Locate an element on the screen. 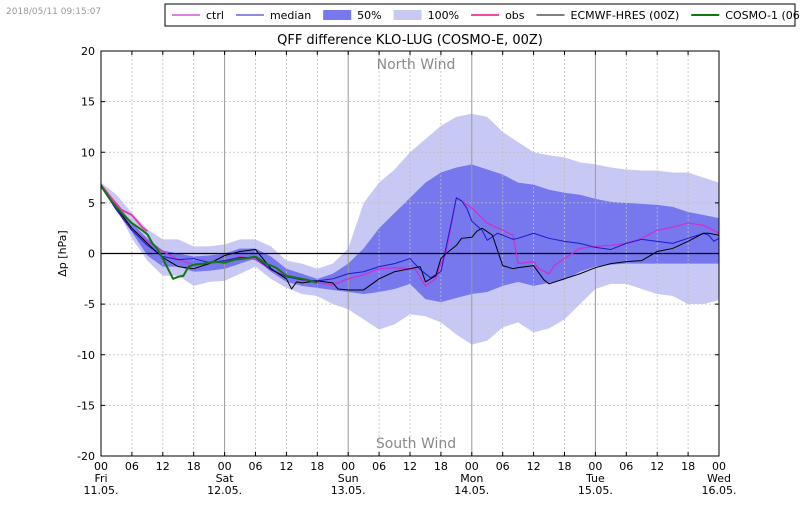  series-obs is located at coordinates (124, 208).